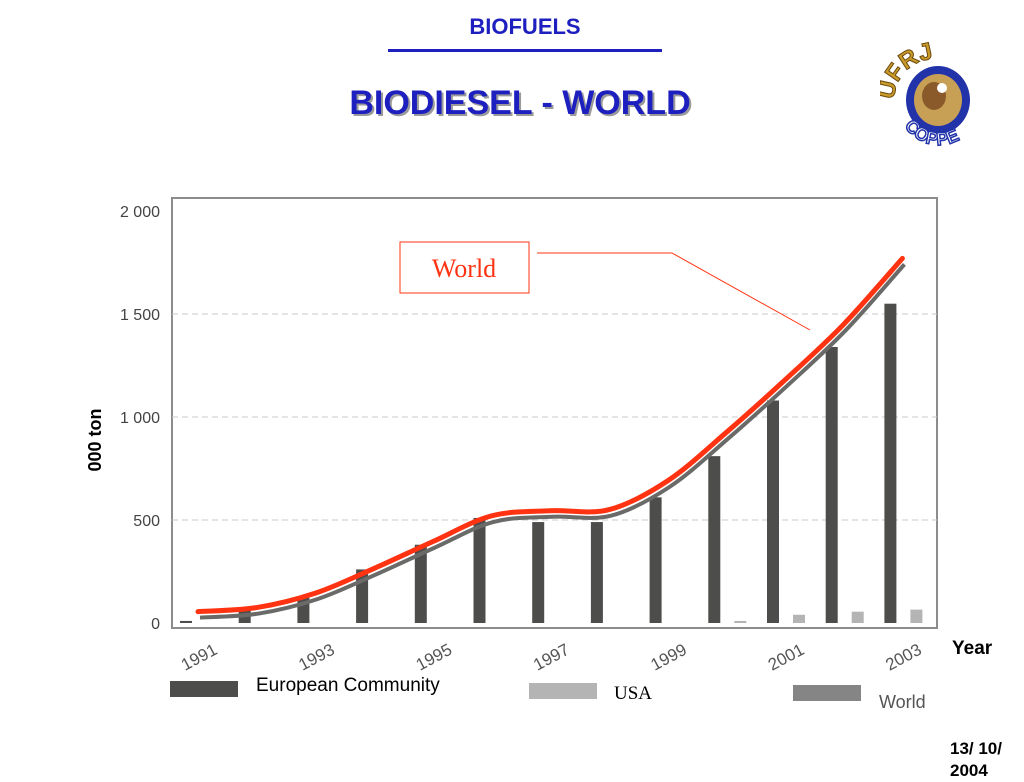 The image size is (1024, 782). What do you see at coordinates (827, 693) in the screenshot?
I see `legend-swatch-world` at bounding box center [827, 693].